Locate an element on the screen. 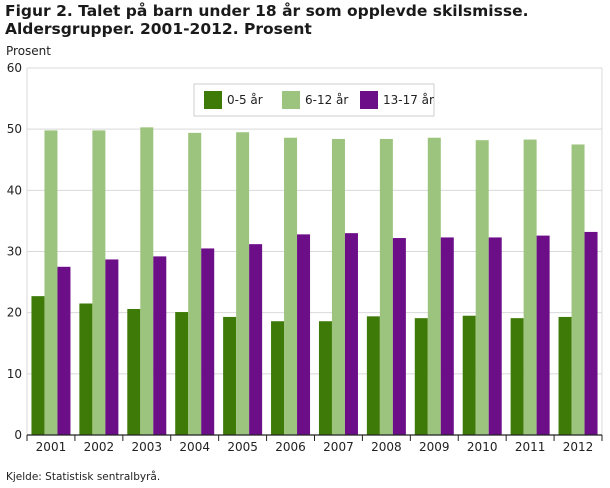 This screenshot has height=488, width=610. y-tick-label: 60 is located at coordinates (14, 68).